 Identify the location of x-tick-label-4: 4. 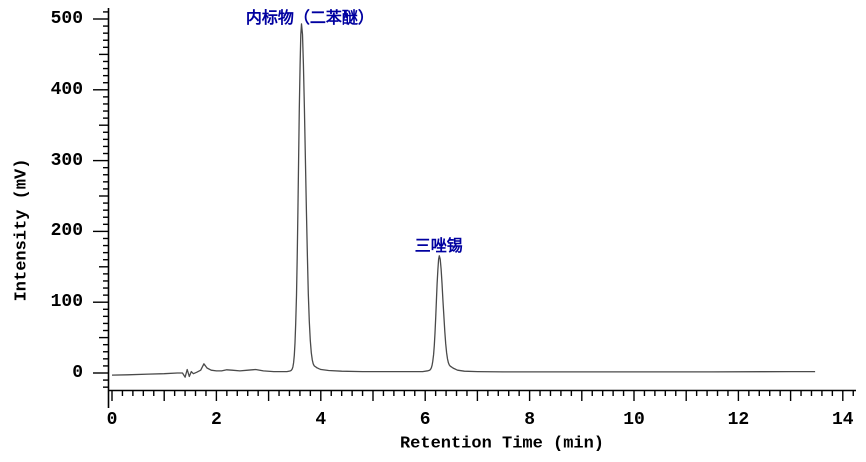
(321, 420).